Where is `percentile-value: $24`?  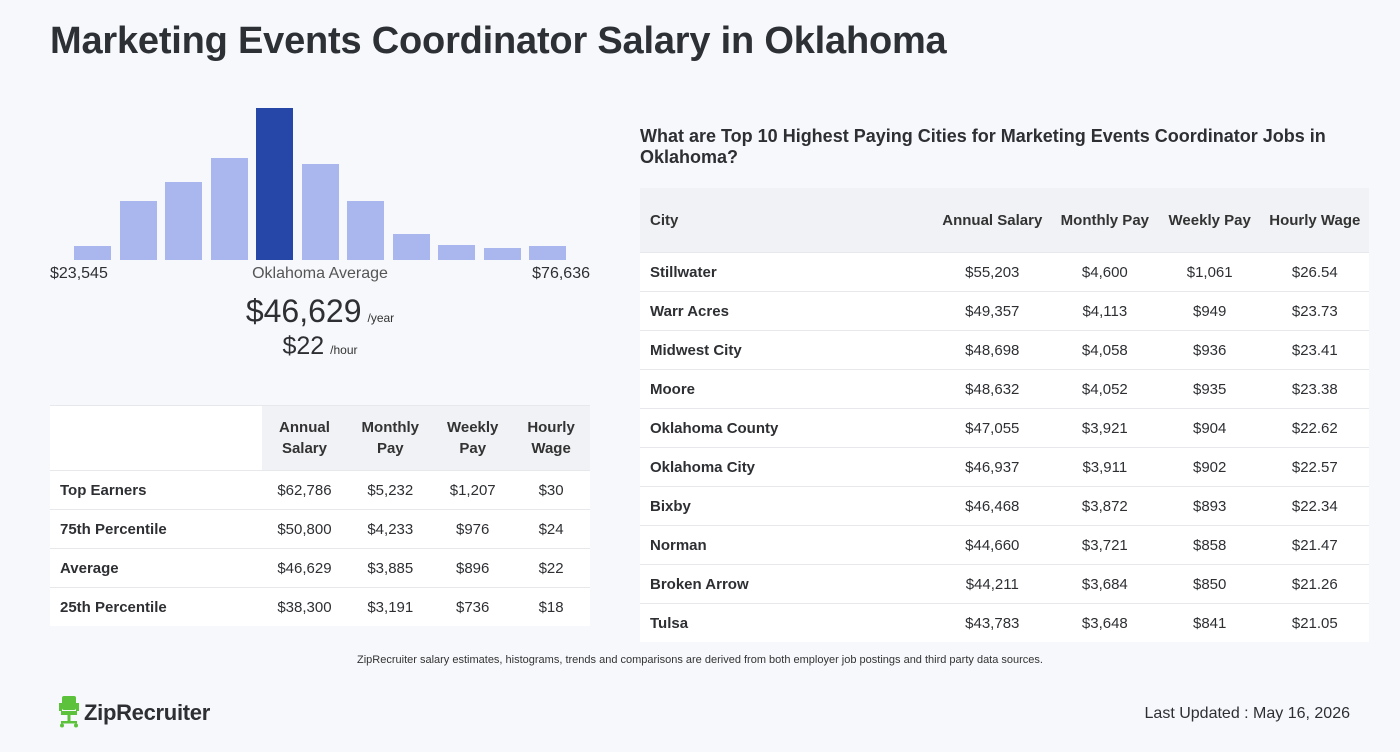
percentile-value: $24 is located at coordinates (551, 529).